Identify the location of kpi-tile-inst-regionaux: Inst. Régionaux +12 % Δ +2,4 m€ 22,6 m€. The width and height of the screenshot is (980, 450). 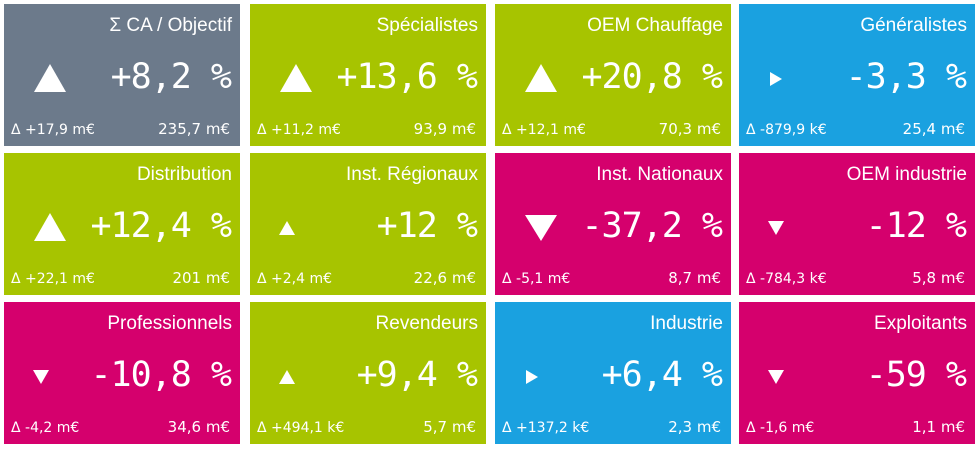
(368, 224).